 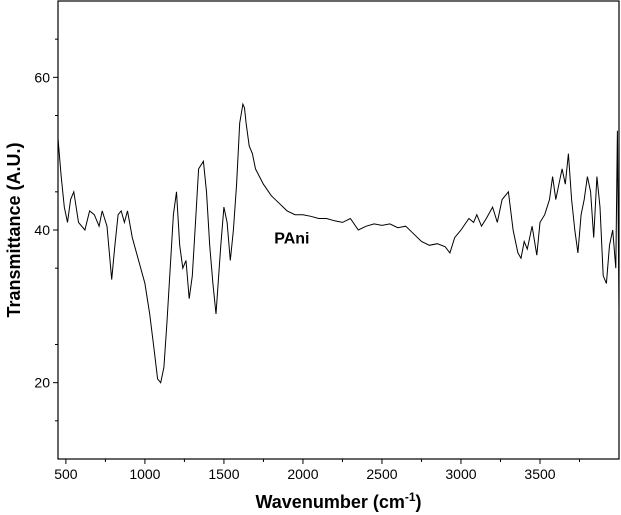 I want to click on y-axis-label: Transmittance (A.U.), so click(x=14, y=229).